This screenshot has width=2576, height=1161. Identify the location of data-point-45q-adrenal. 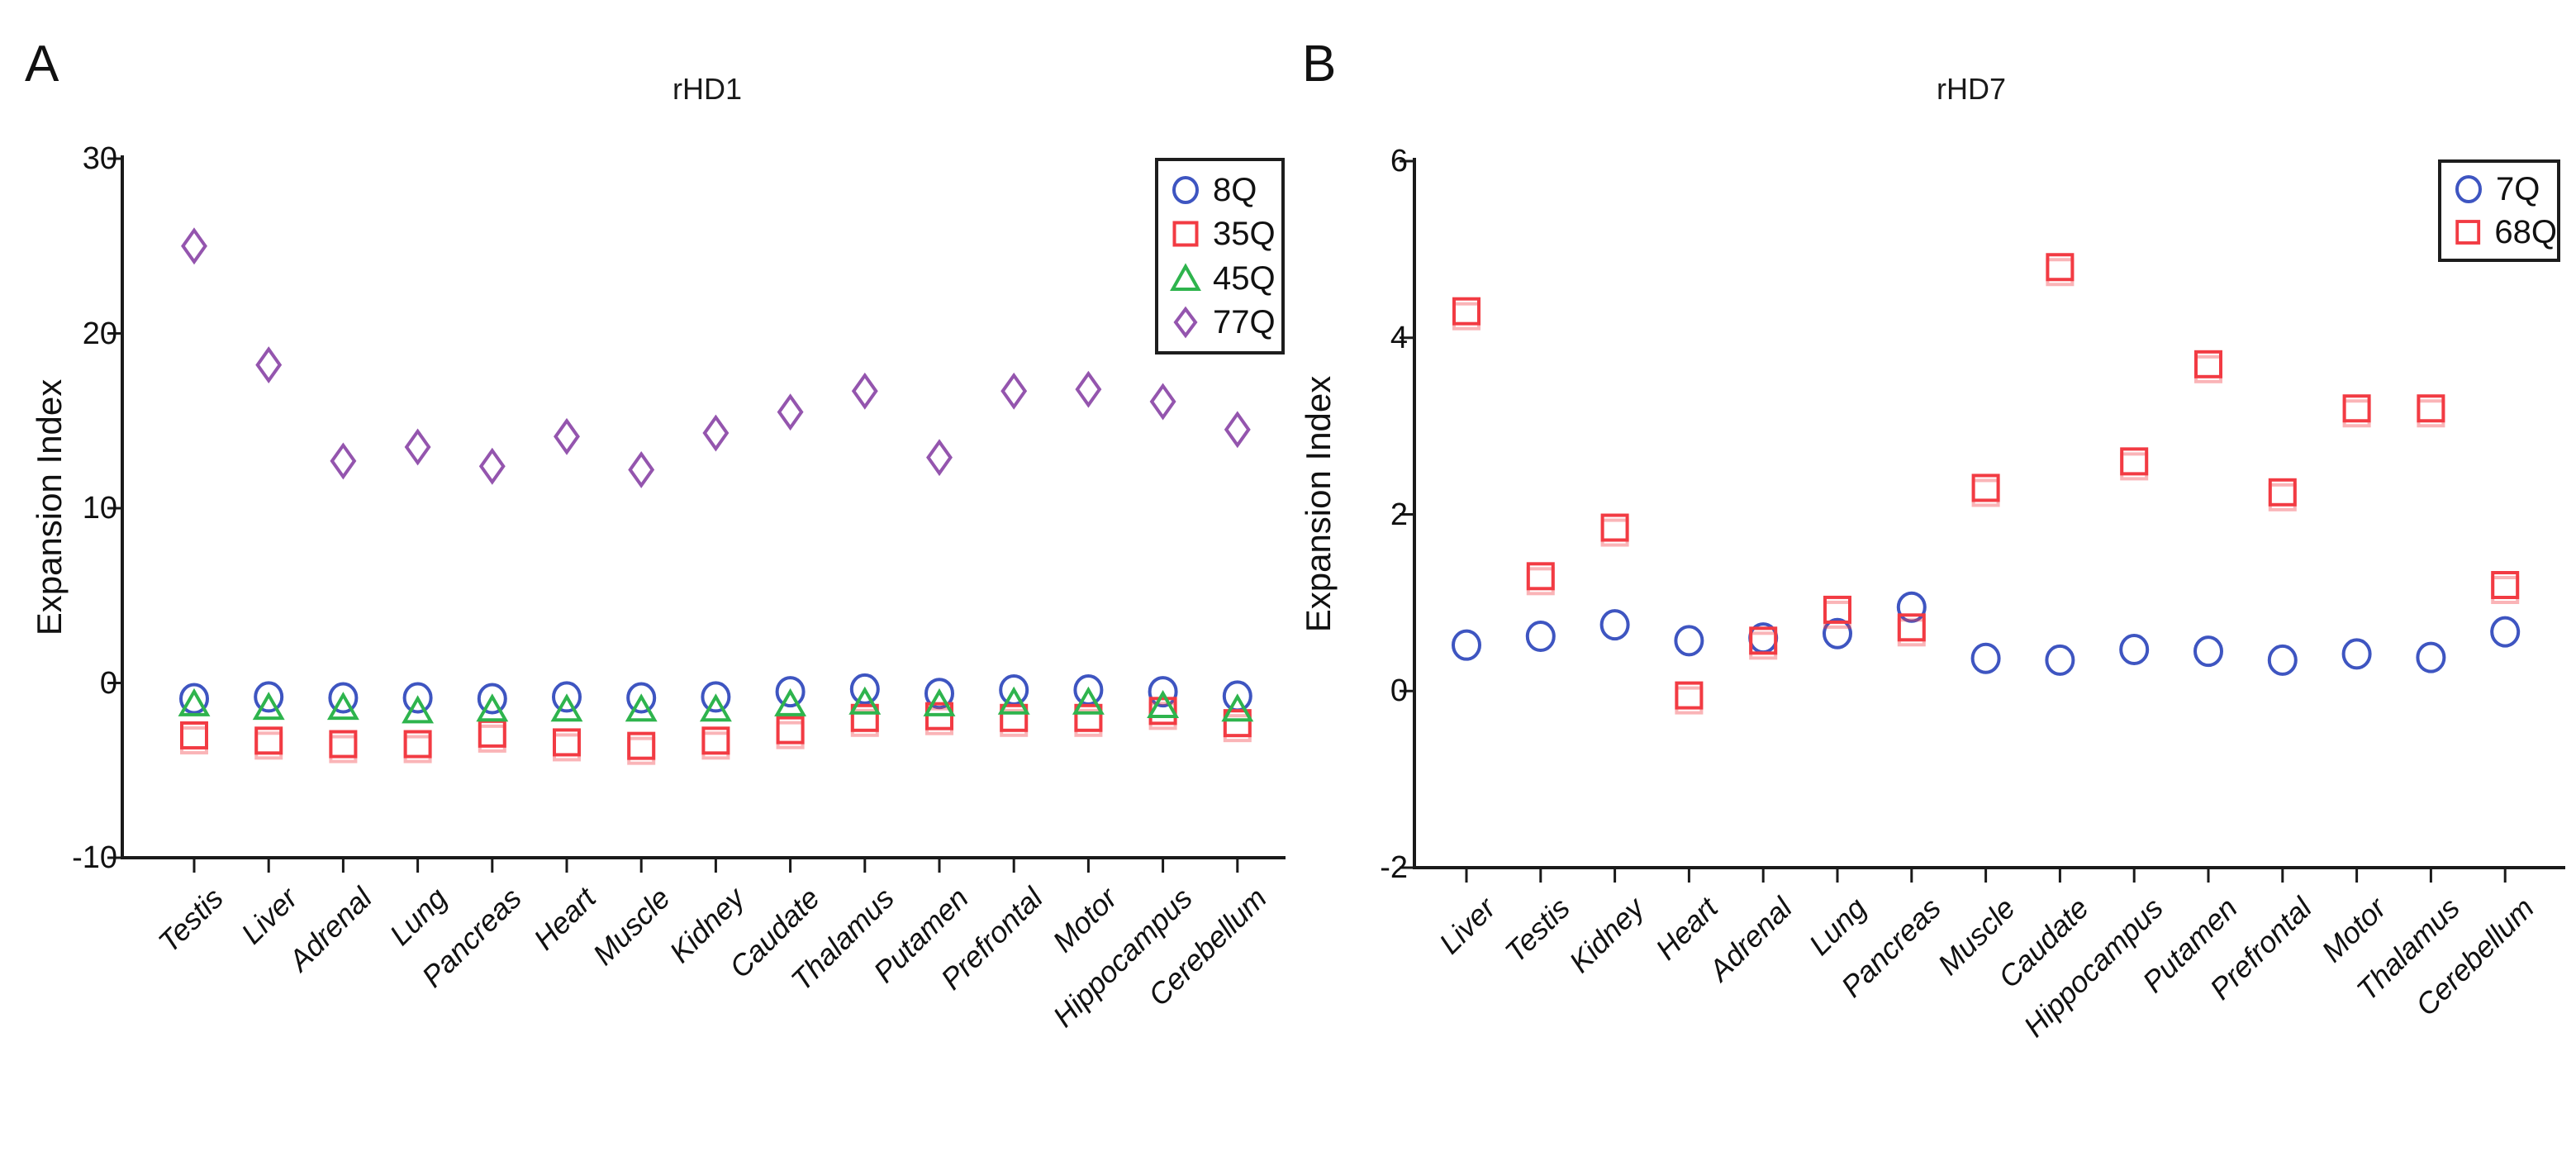
(342, 707).